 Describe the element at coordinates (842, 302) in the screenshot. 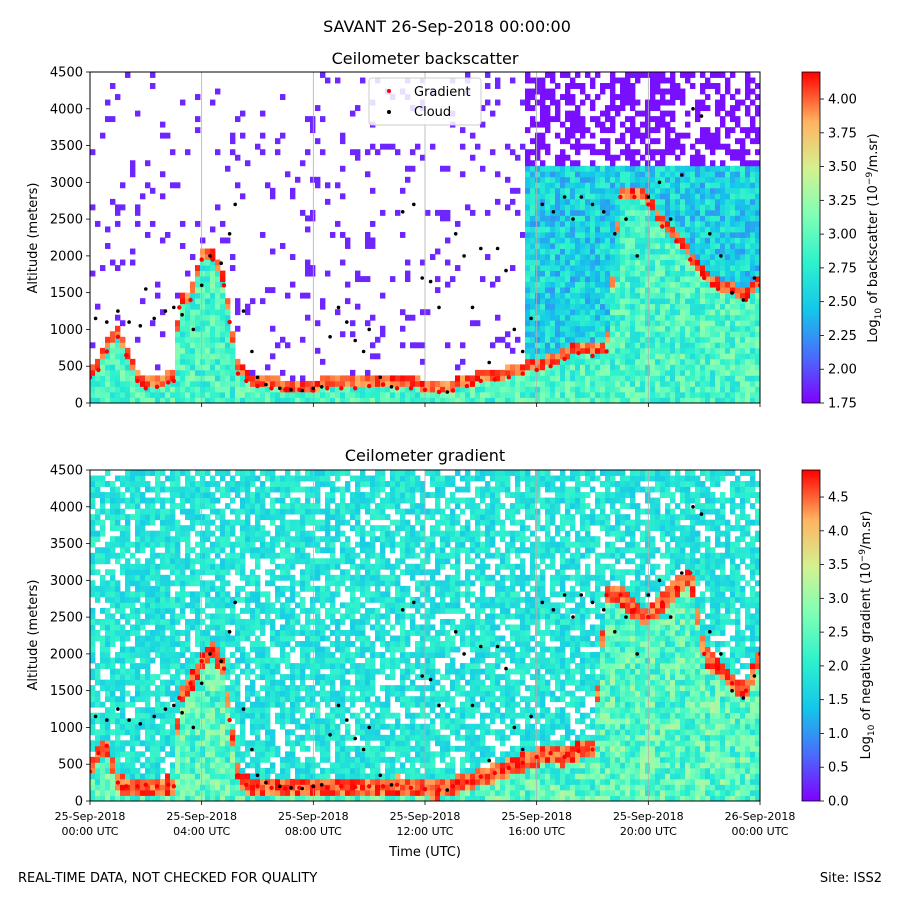

I see `colorbar-tick-label: 2.50` at that location.